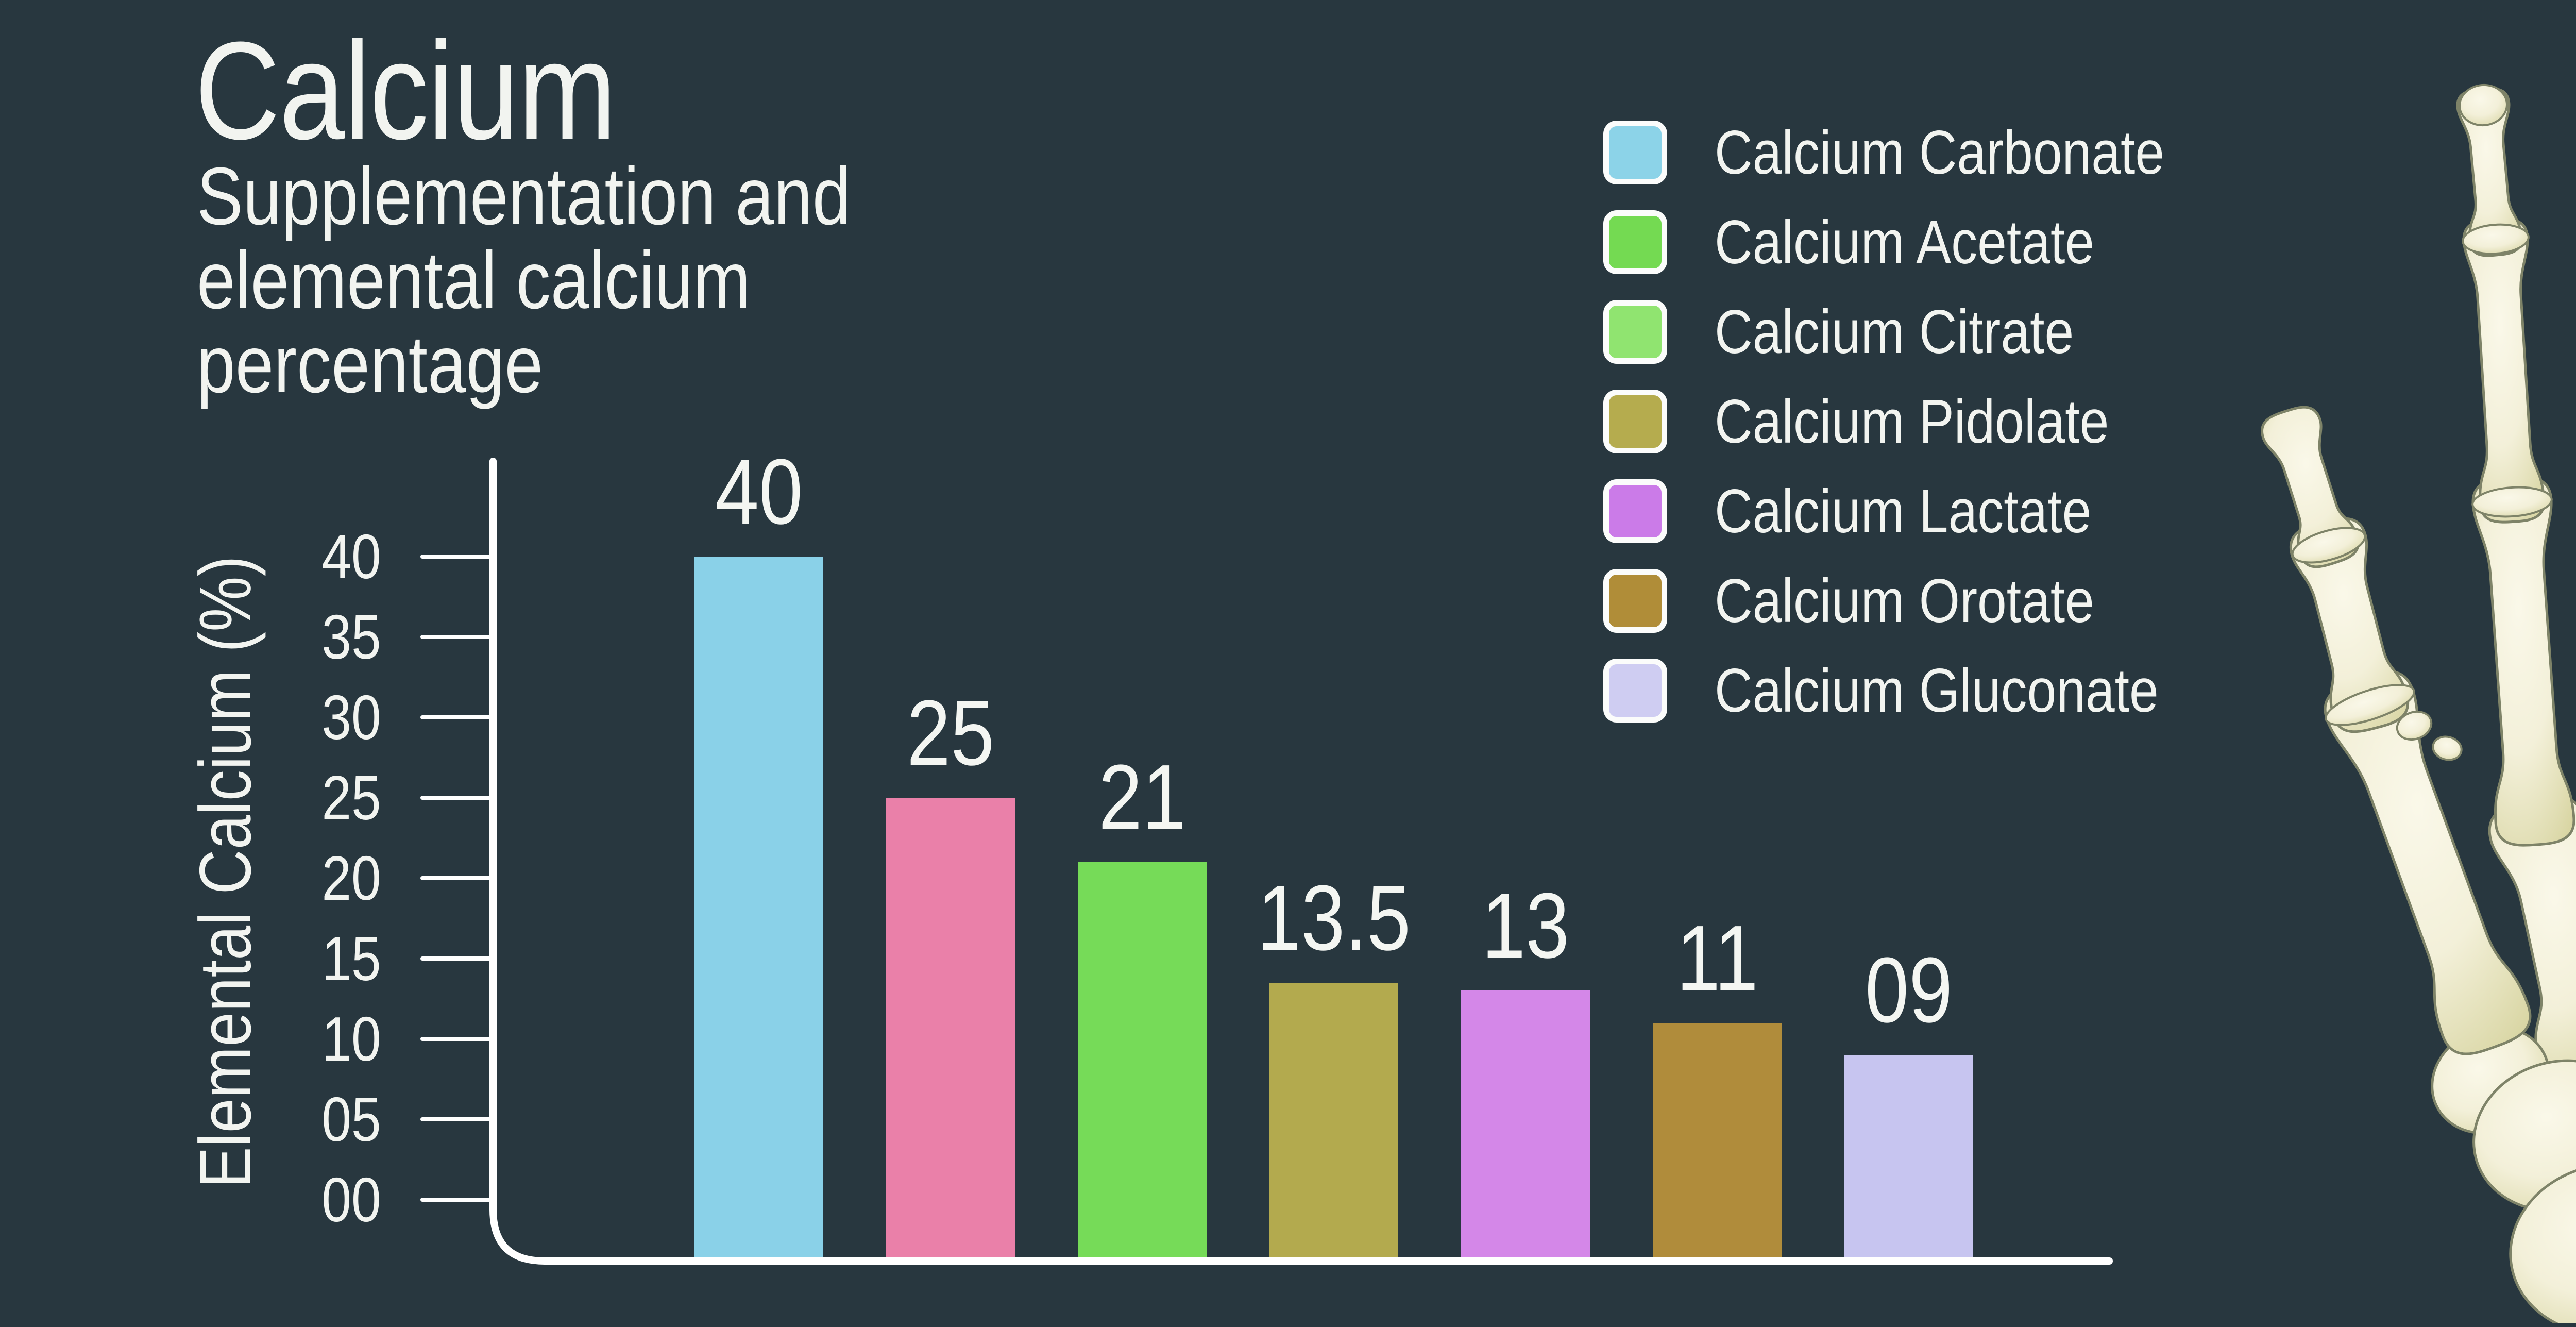 This screenshot has height=1327, width=2576. What do you see at coordinates (351, 959) in the screenshot?
I see `y-axis-tick-label: 15` at bounding box center [351, 959].